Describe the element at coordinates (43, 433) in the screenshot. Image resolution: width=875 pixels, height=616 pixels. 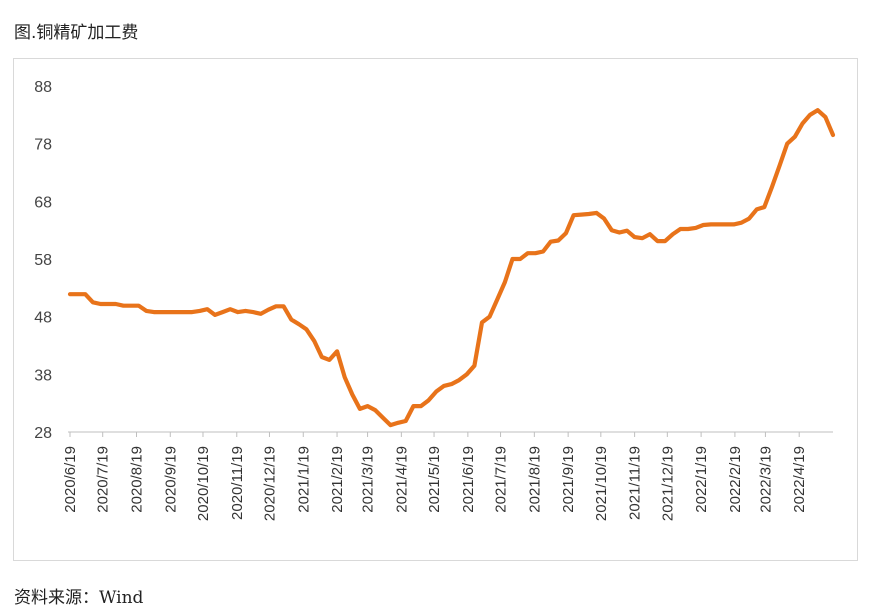
I see `y-tick-label: 28` at that location.